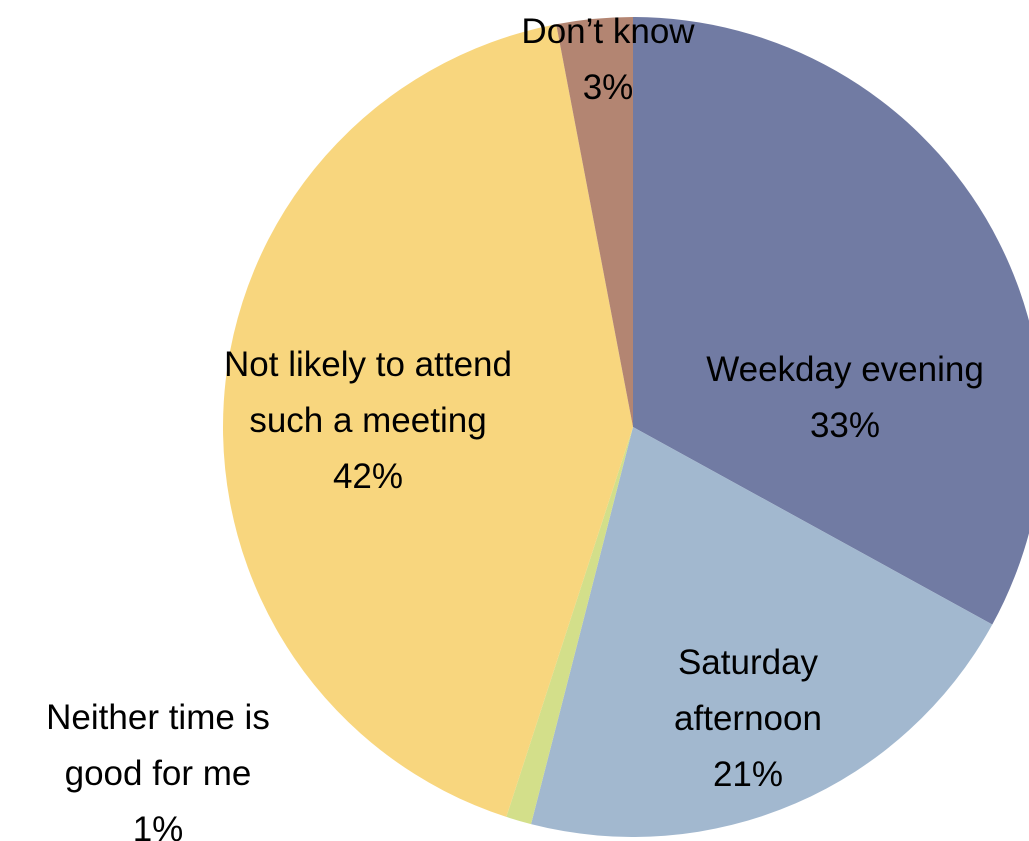  Describe the element at coordinates (608, 31) in the screenshot. I see `category-label: Don’t know` at that location.